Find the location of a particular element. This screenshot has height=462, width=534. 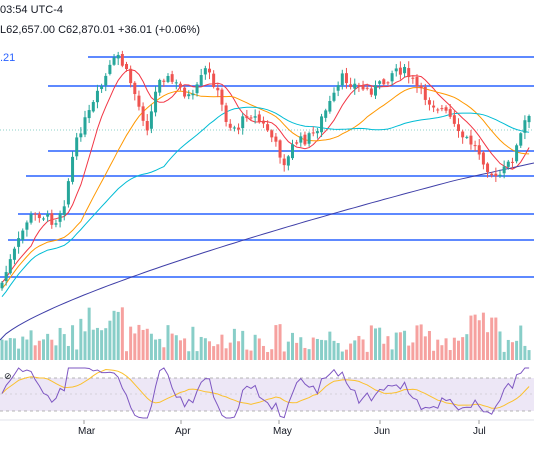

rsi-line is located at coordinates (265, 393).